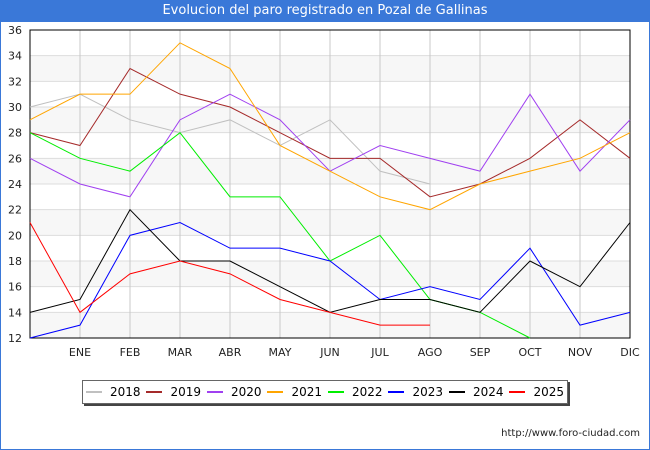 The height and width of the screenshot is (450, 650). Describe the element at coordinates (480, 352) in the screenshot. I see `x-tick-label: SEP` at that location.